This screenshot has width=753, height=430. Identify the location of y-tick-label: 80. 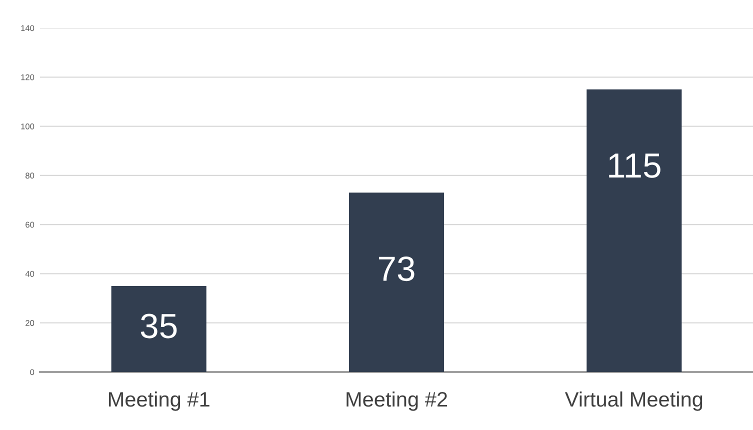
(30, 175).